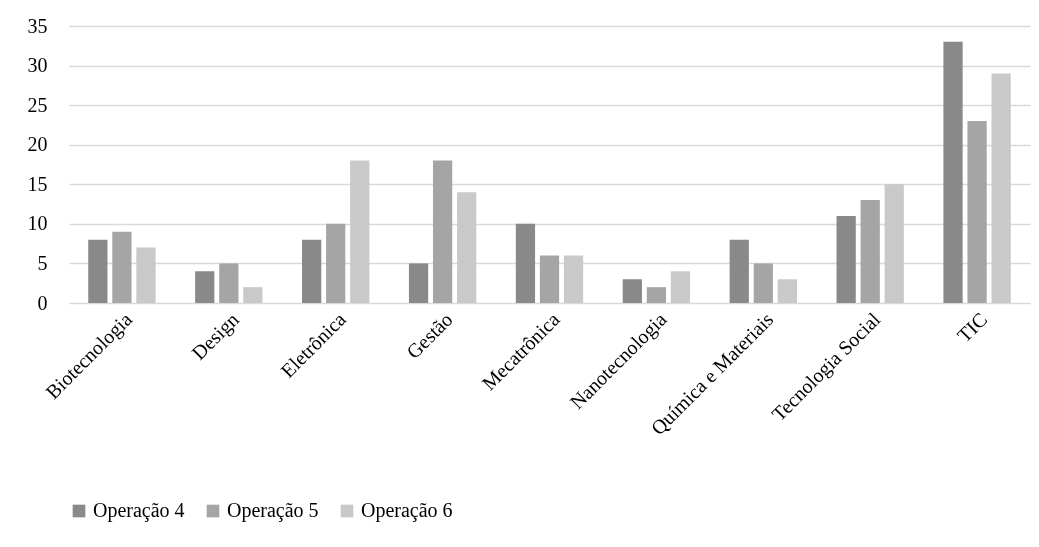  Describe the element at coordinates (42, 262) in the screenshot. I see `y-tick-label: 5` at that location.